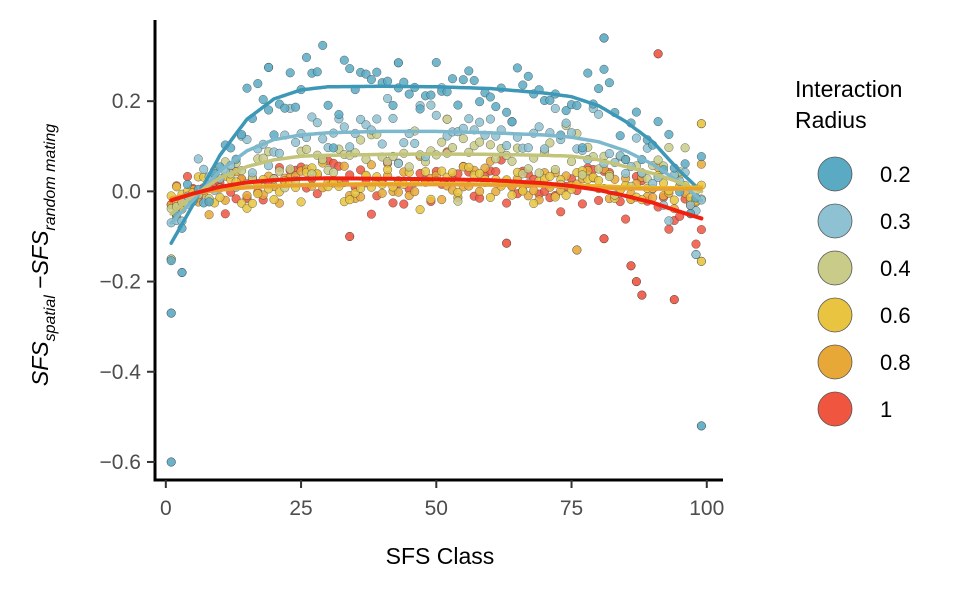 This screenshot has height=600, width=975. What do you see at coordinates (895, 315) in the screenshot?
I see `legend-label: 0.6` at bounding box center [895, 315].